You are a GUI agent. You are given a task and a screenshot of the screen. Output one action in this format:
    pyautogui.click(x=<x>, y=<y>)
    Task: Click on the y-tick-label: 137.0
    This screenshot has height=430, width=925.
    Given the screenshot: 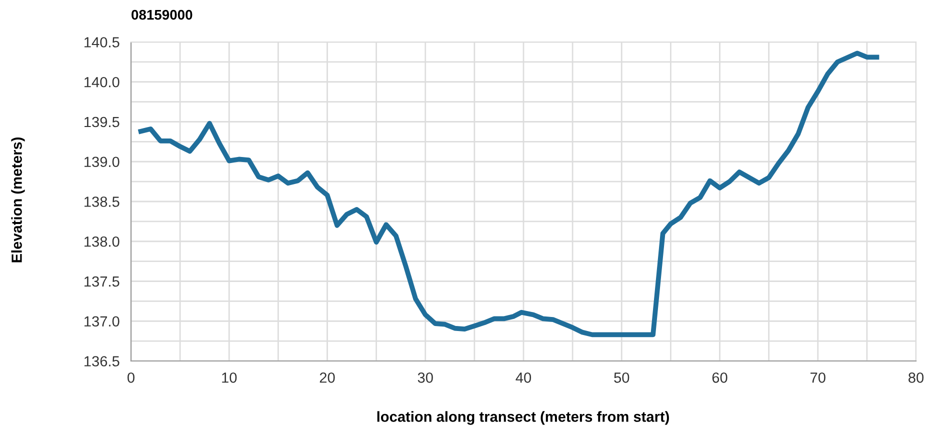 What is the action you would take?
    pyautogui.click(x=102, y=321)
    